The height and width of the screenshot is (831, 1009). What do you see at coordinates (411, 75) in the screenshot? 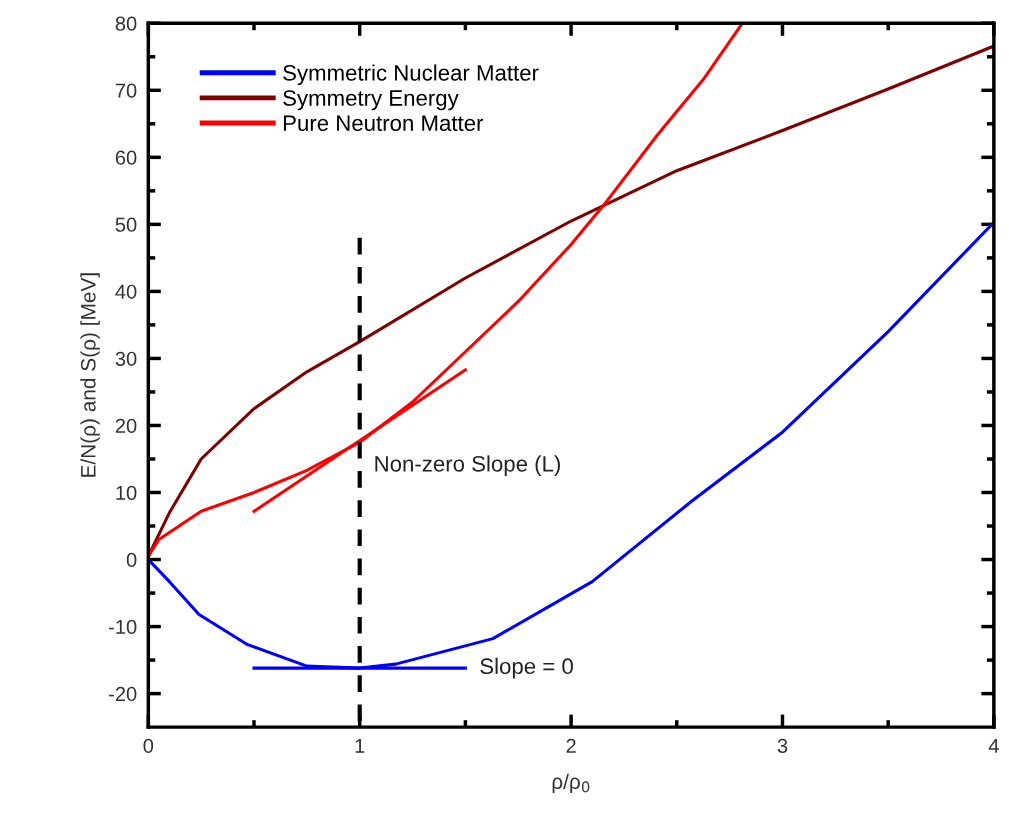
I see `legend-label: Symmetric Nuclear Matter` at bounding box center [411, 75].